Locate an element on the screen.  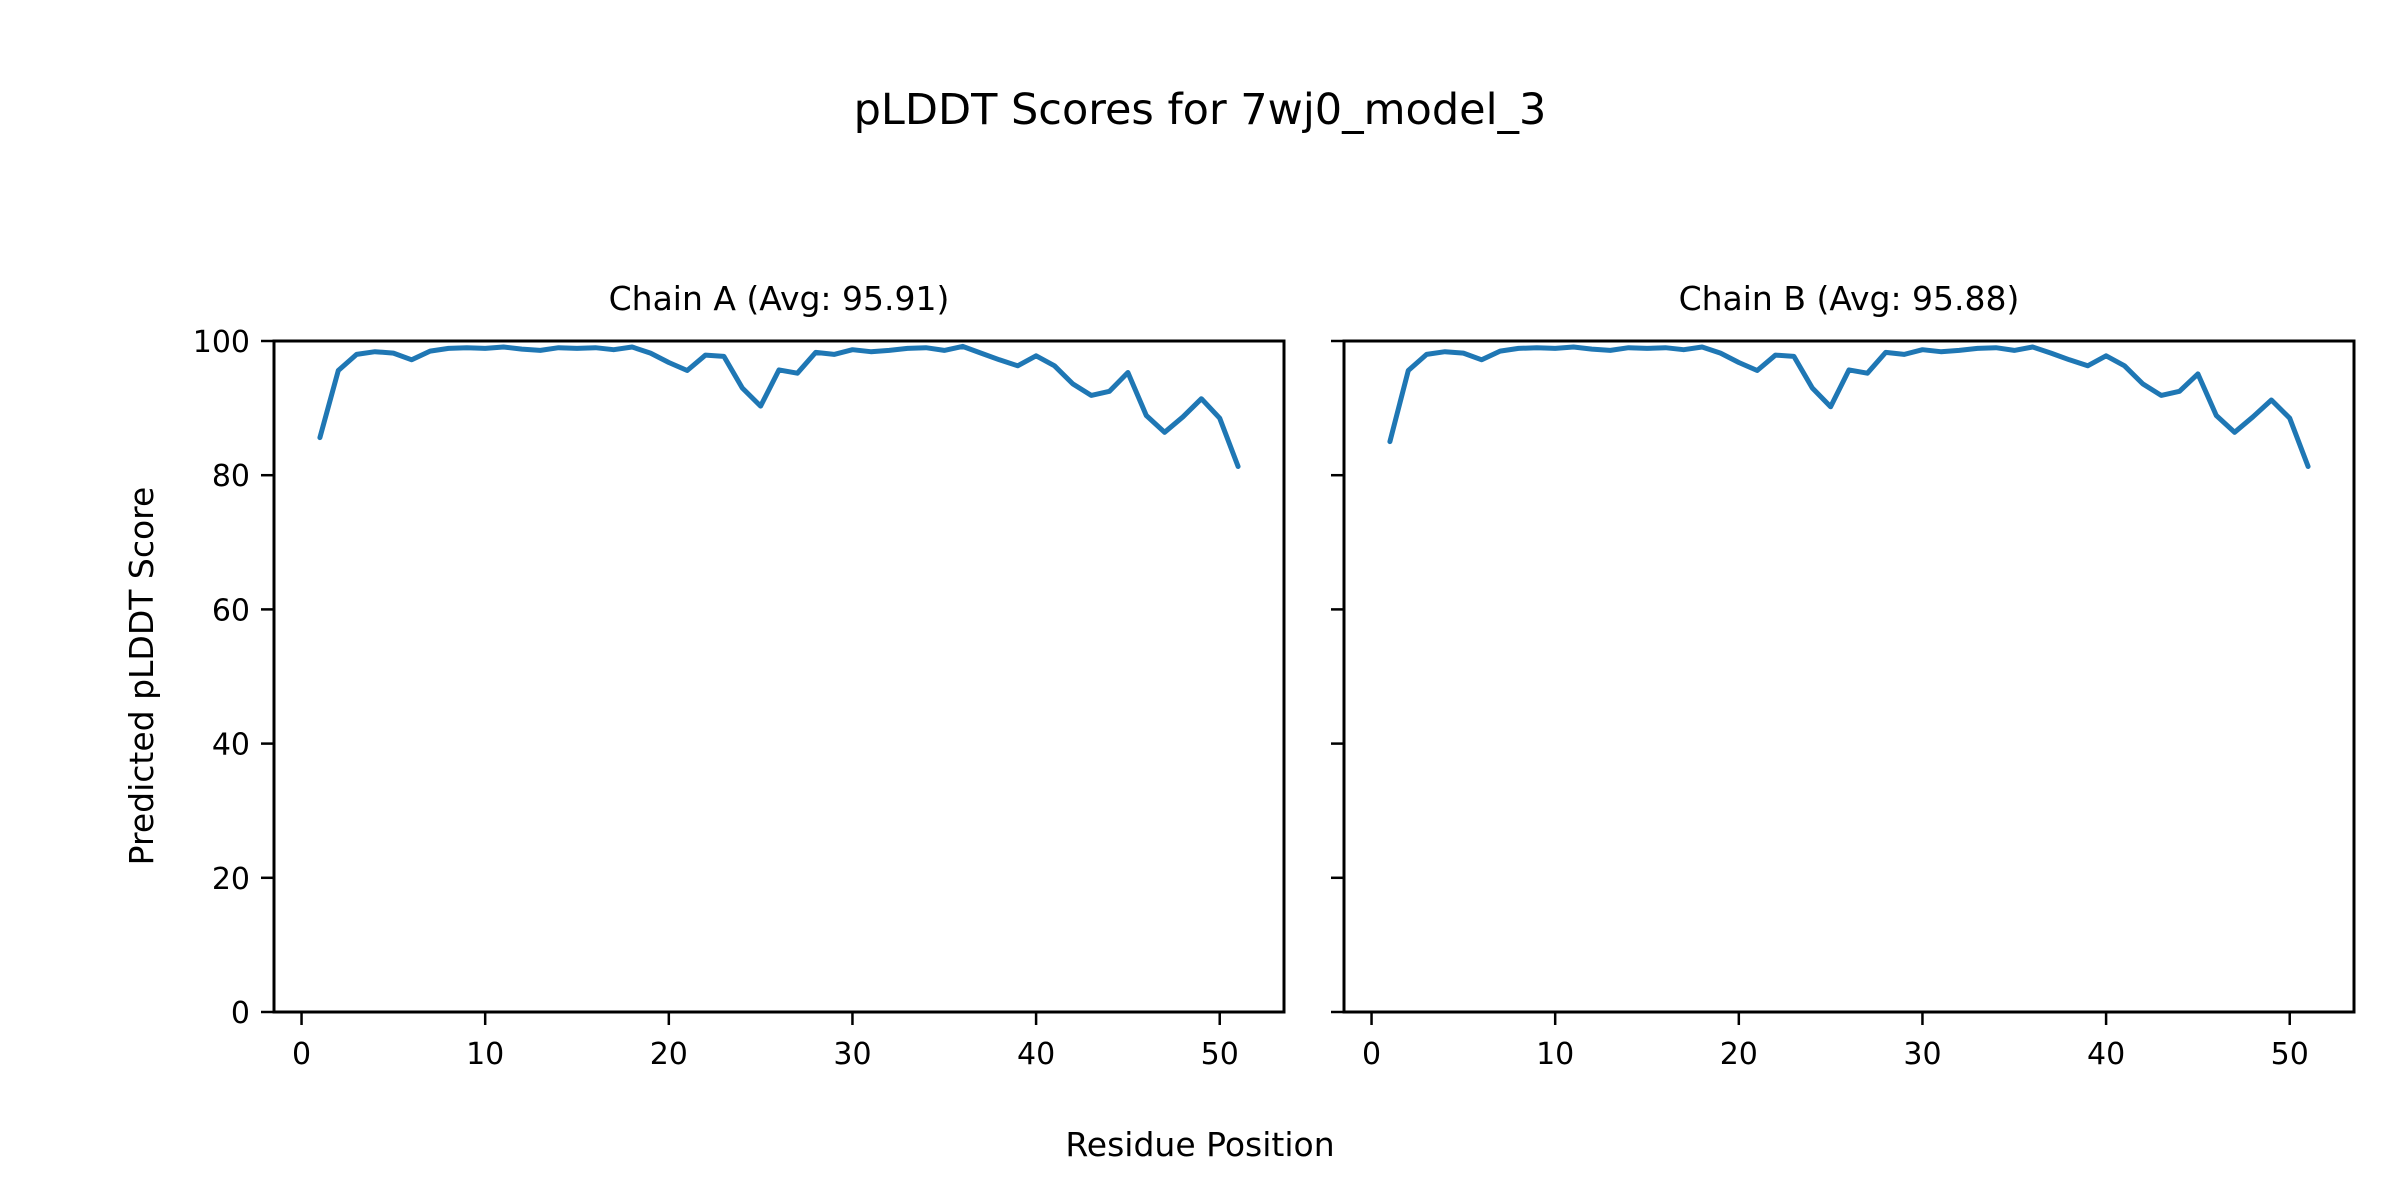
plddt-line-chain-b is located at coordinates (1849, 406).